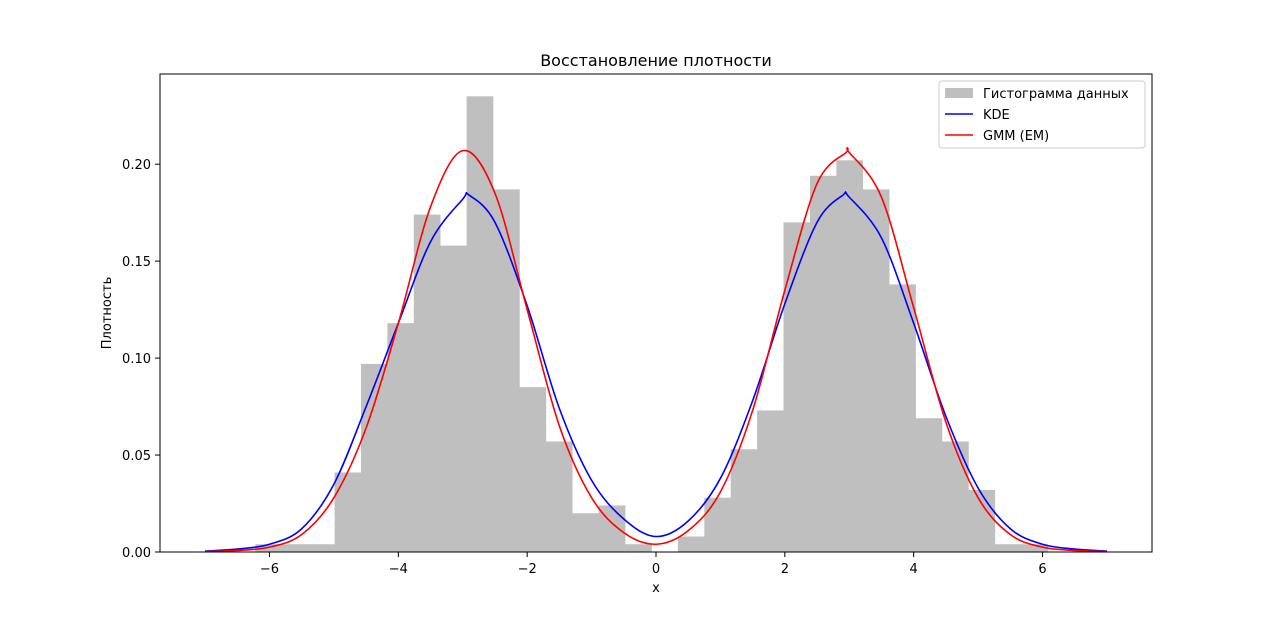 This screenshot has width=1280, height=620. I want to click on legend: Гистограмма данных KDE GMM (EM), so click(1042, 114).